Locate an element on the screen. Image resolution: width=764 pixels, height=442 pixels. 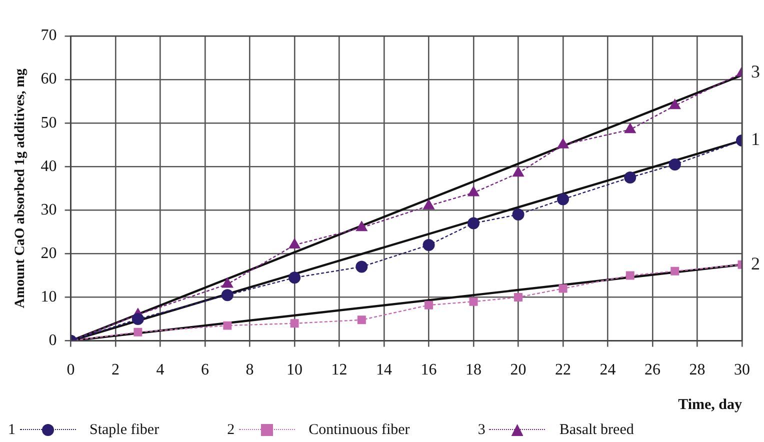
x-tick-label: 24 is located at coordinates (608, 370).